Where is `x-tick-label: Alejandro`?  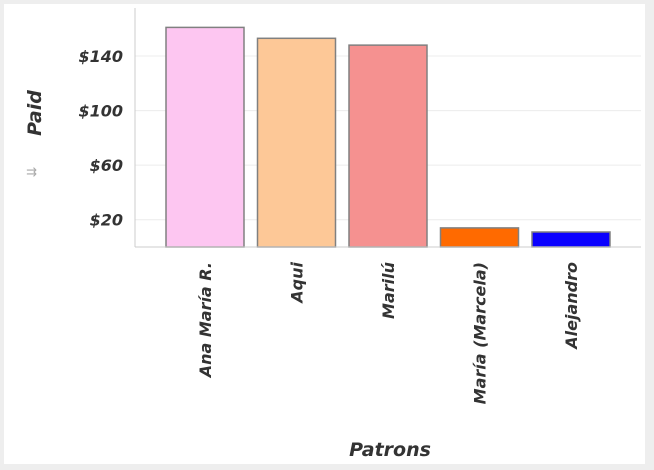 x-tick-label: Alejandro is located at coordinates (571, 306).